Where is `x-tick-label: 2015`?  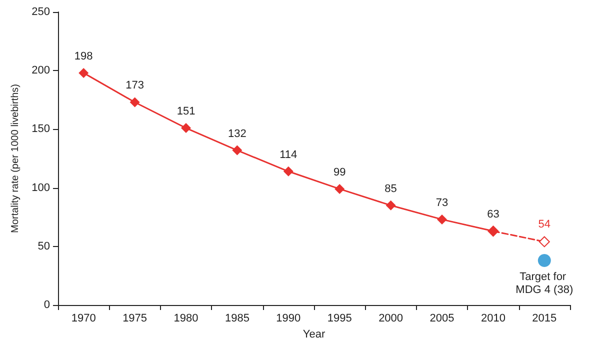 x-tick-label: 2015 is located at coordinates (544, 318).